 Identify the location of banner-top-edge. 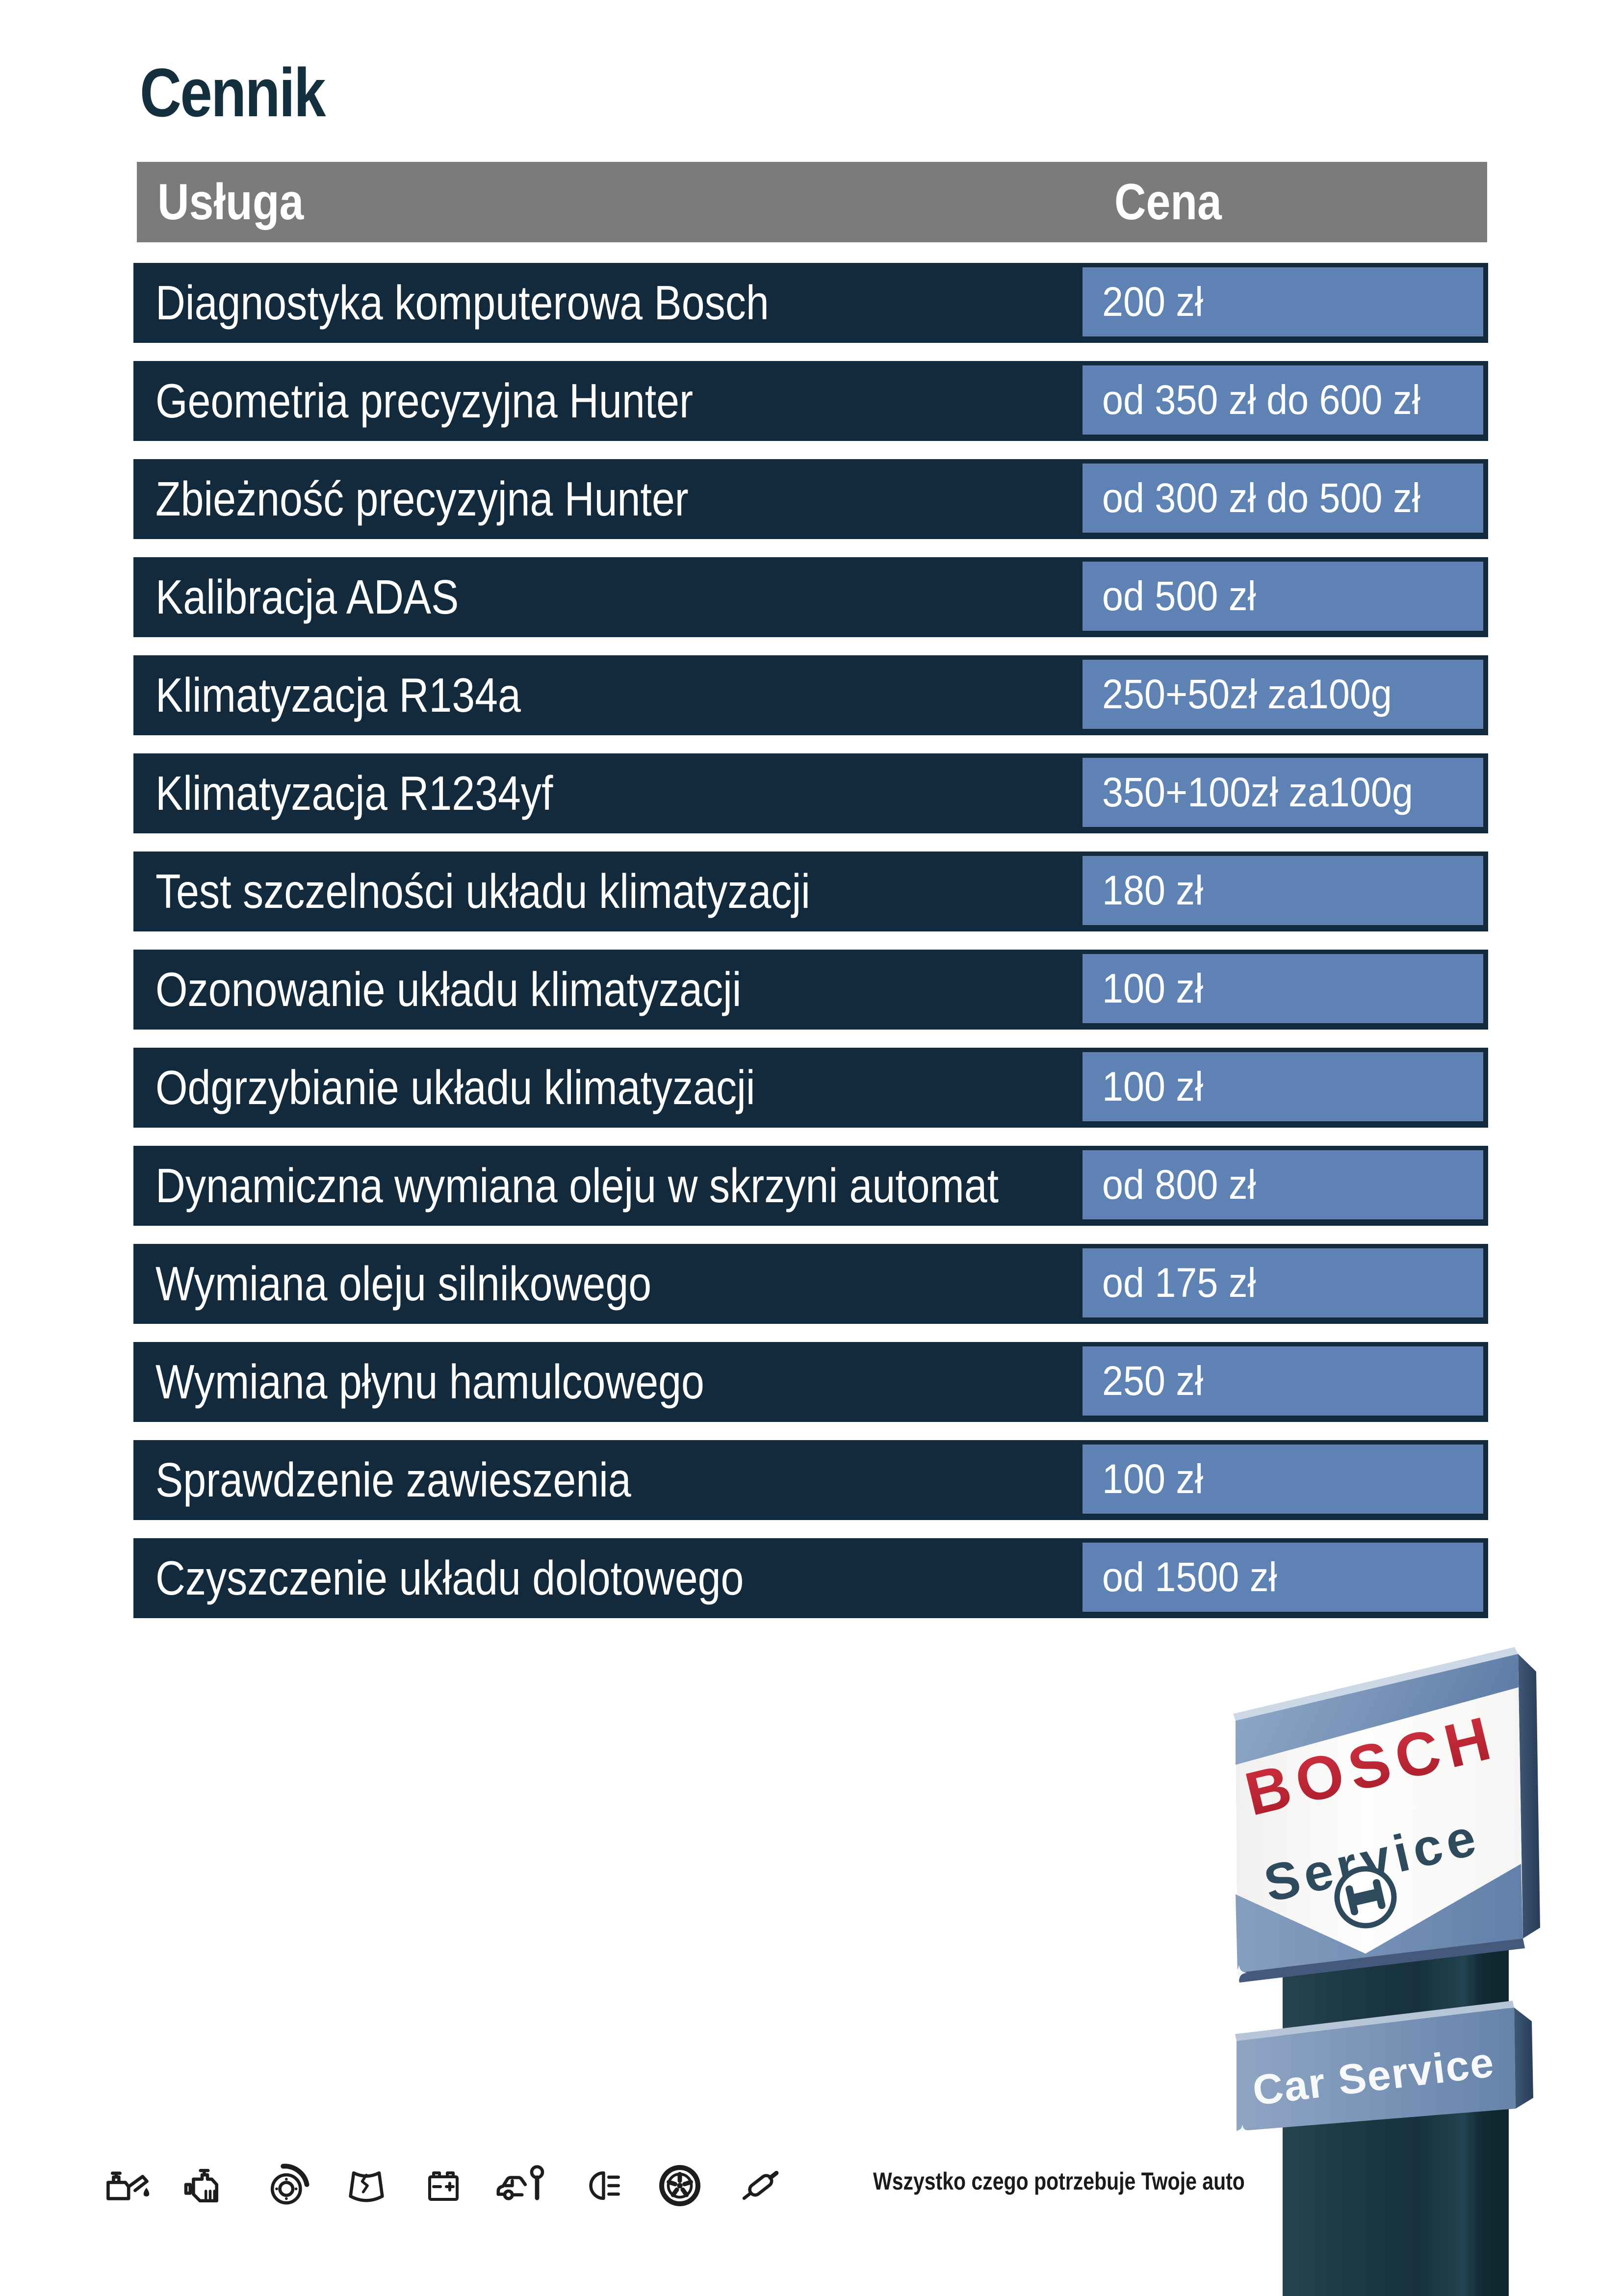
(1374, 2021).